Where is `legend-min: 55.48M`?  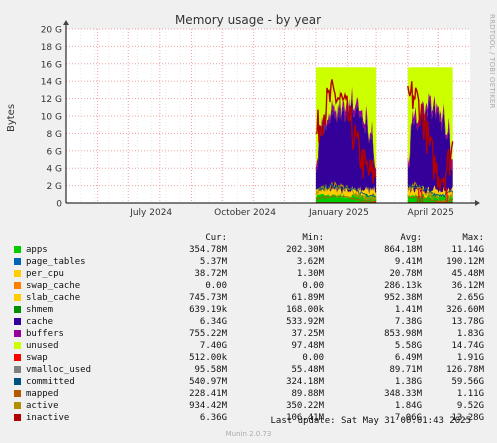 legend-min: 55.48M is located at coordinates (307, 370).